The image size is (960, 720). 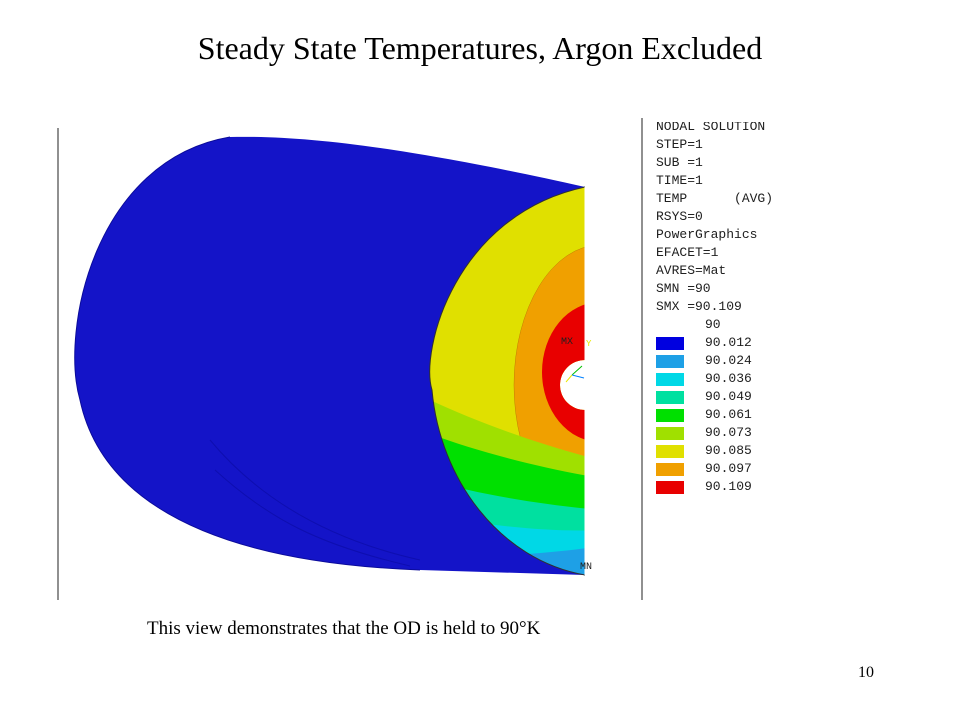 I want to click on legend-level: 90, so click(x=714, y=325).